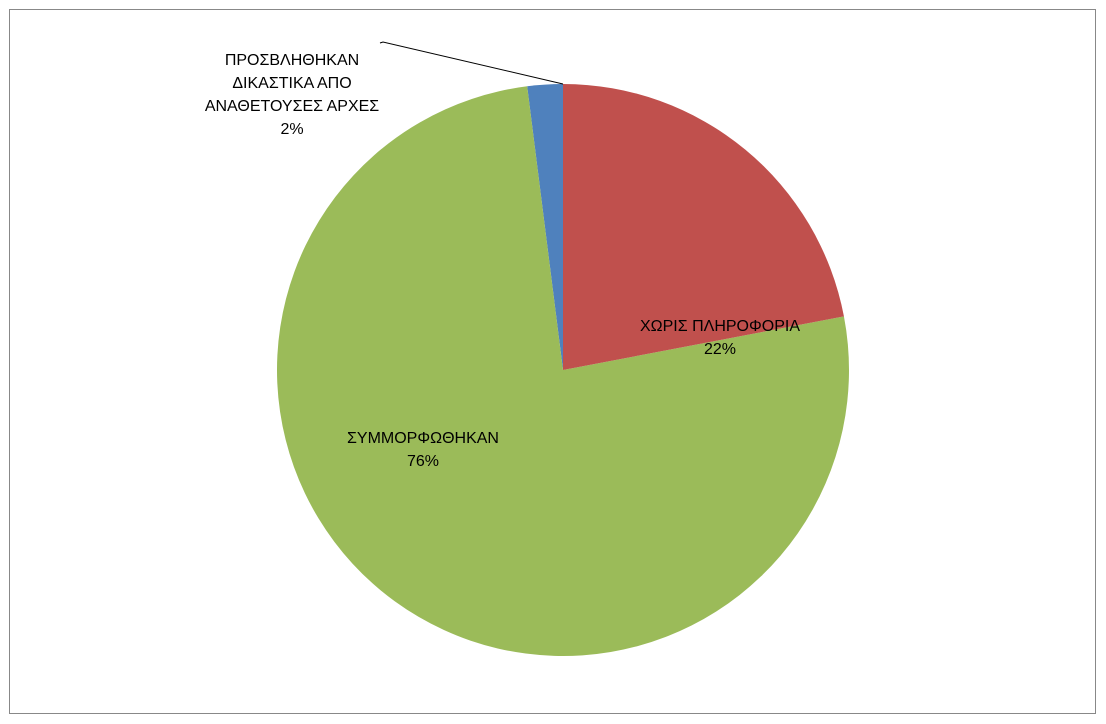 The image size is (1106, 724). Describe the element at coordinates (423, 461) in the screenshot. I see `value-label: 76%` at that location.